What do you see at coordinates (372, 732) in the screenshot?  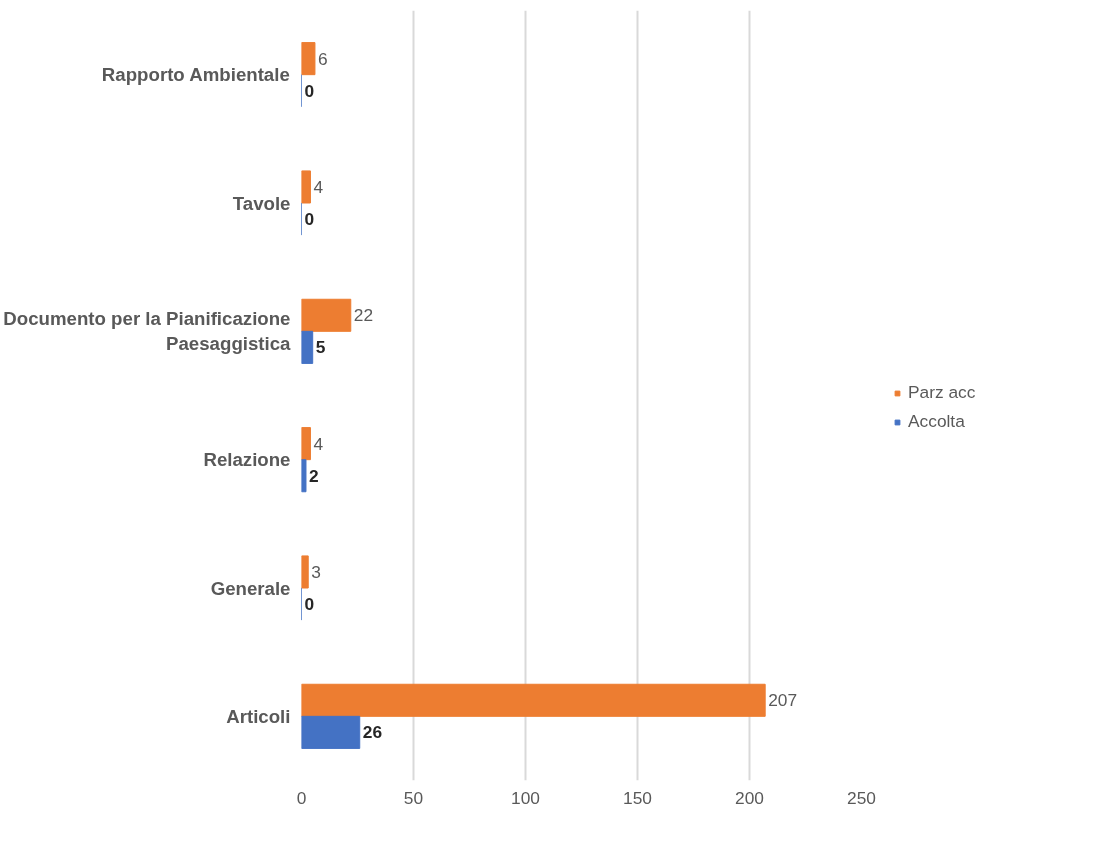 I see `data-label: 26` at bounding box center [372, 732].